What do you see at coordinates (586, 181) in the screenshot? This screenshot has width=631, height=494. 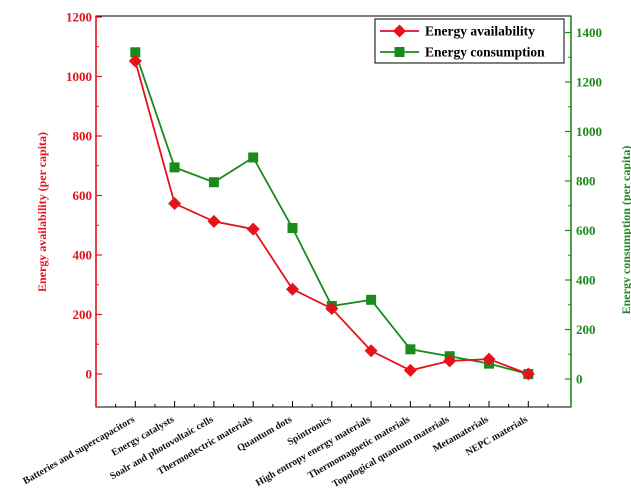 I see `right-tick-label: 800` at bounding box center [586, 181].